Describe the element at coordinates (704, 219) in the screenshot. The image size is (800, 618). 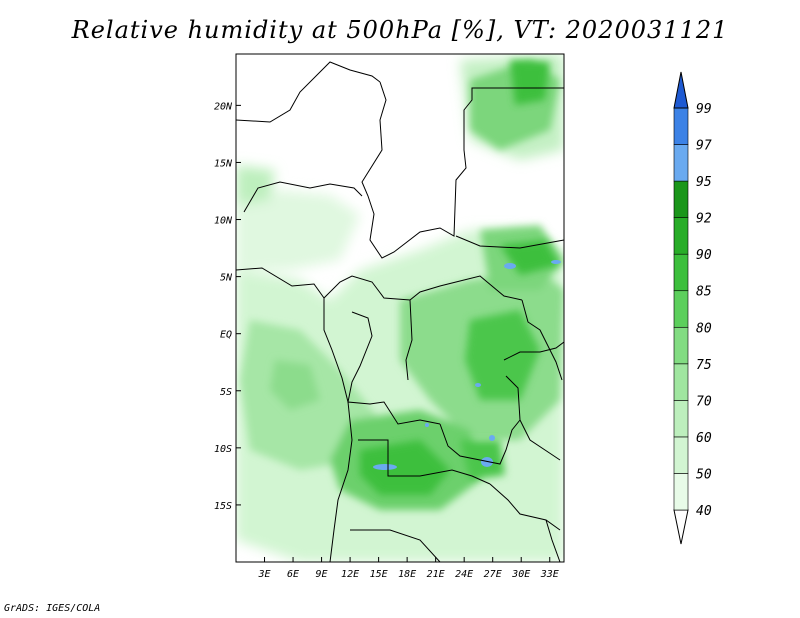
I see `colorbar-level-label: 92` at that location.